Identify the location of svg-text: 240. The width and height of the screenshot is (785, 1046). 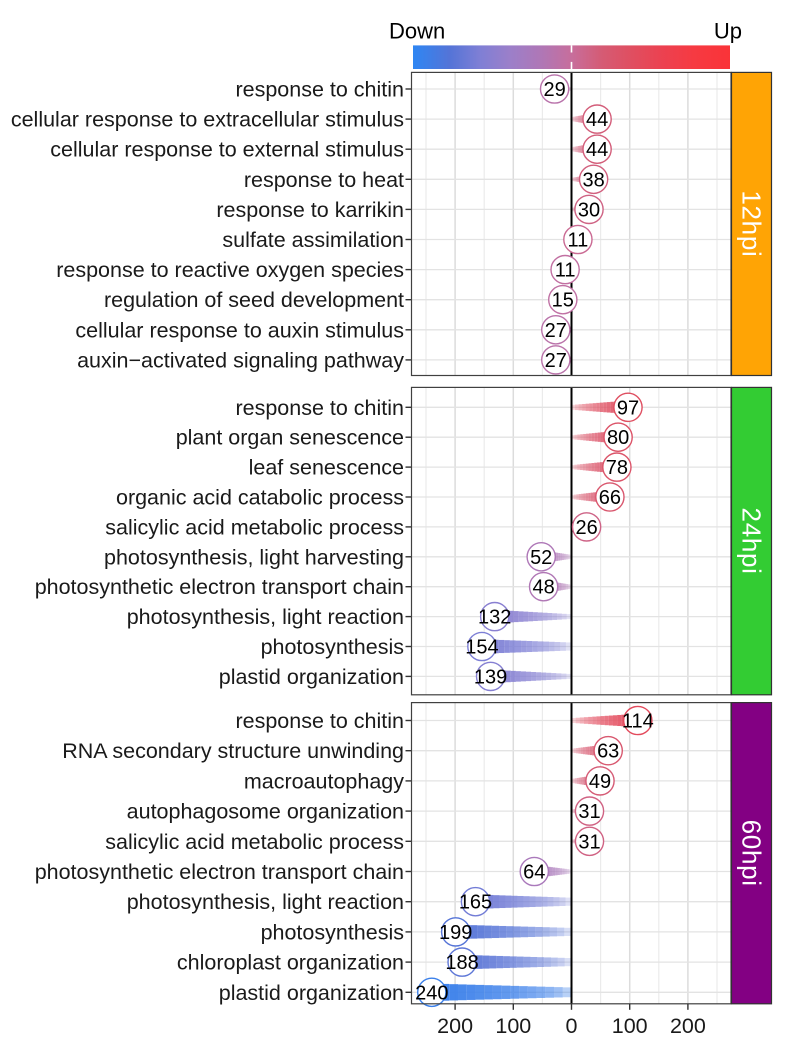
(431, 993).